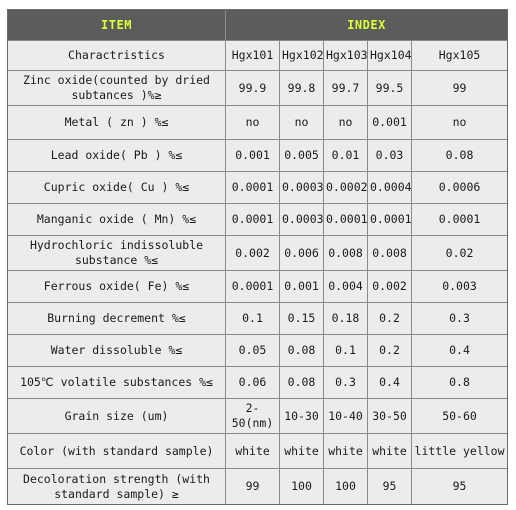  Describe the element at coordinates (346, 319) in the screenshot. I see `table-cell: 0.18` at that location.